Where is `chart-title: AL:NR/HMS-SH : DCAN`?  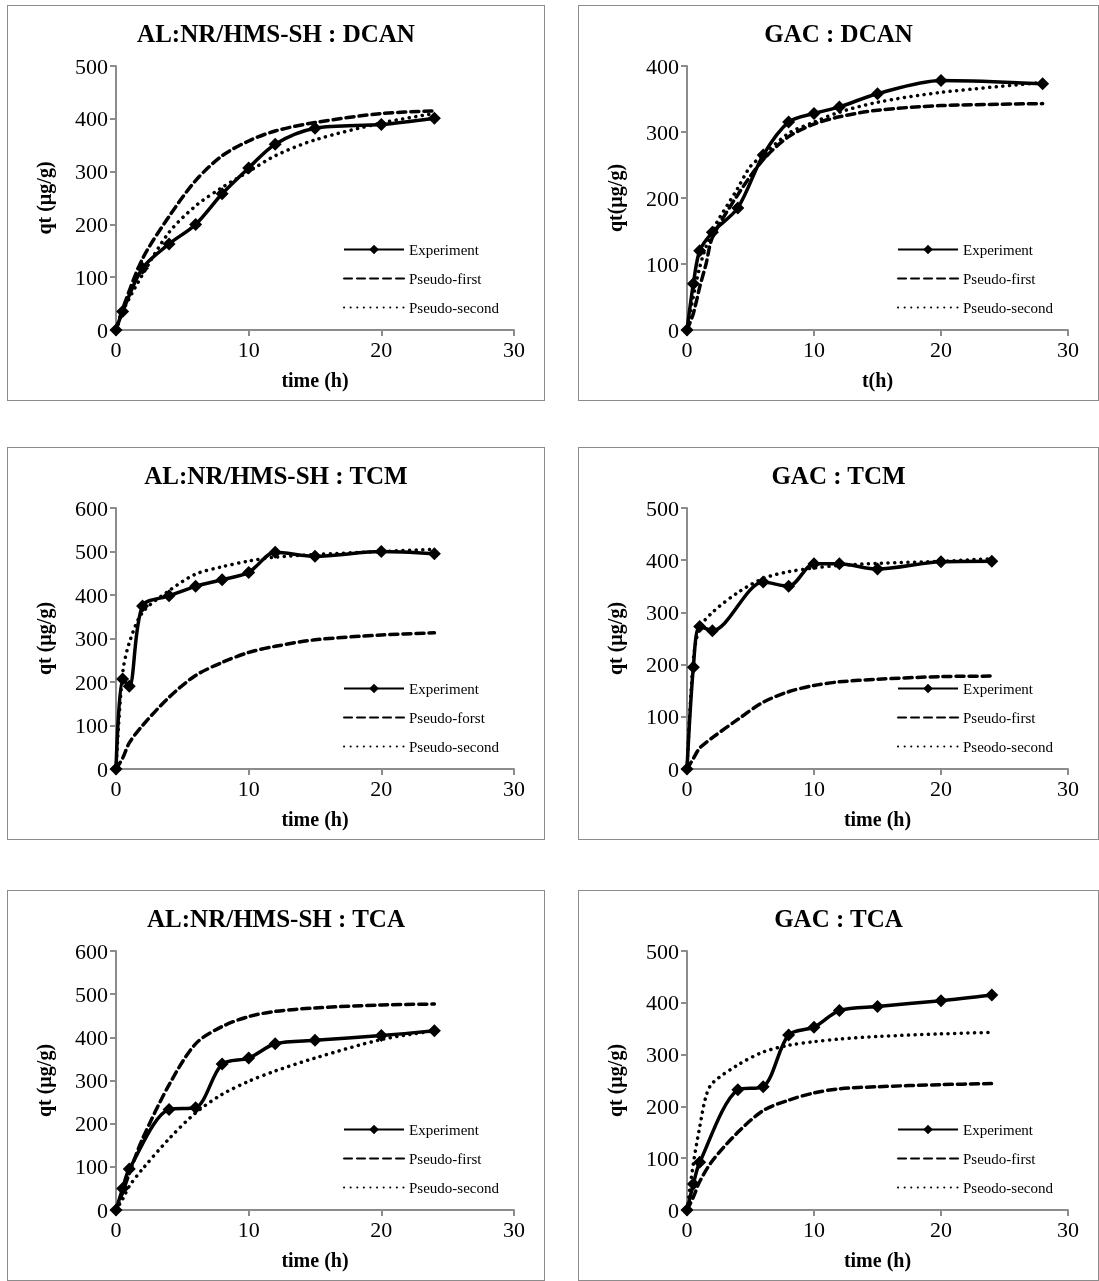 chart-title: AL:NR/HMS-SH : DCAN is located at coordinates (276, 33).